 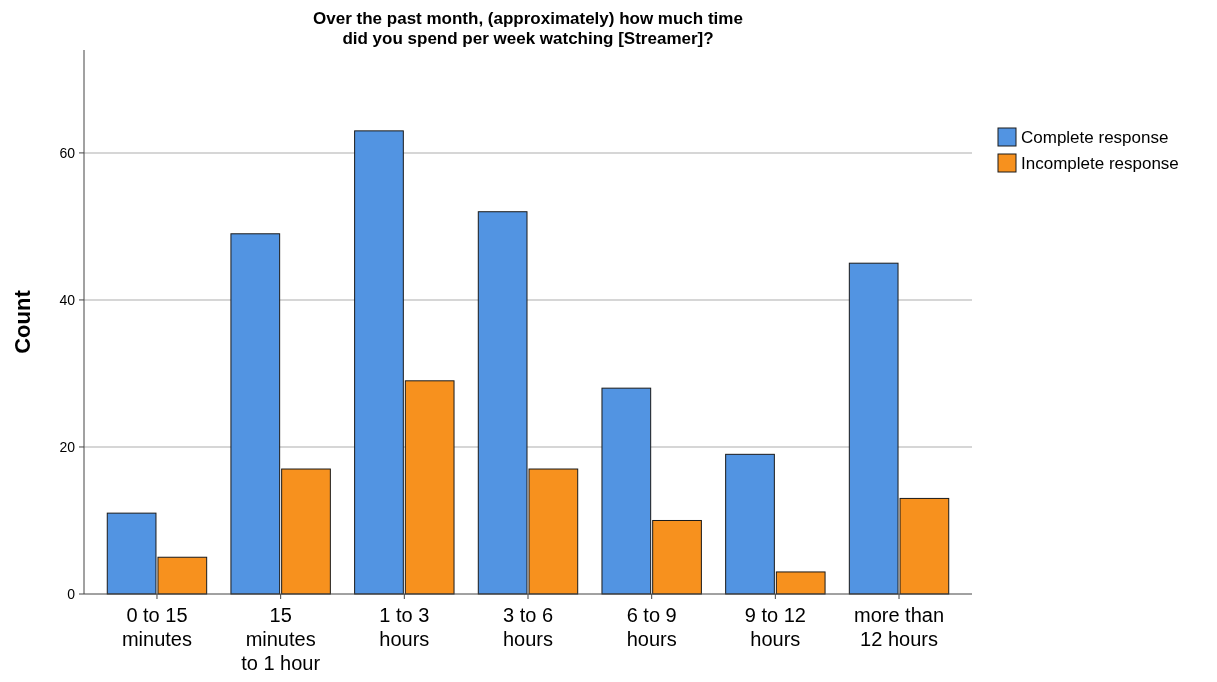 I want to click on x-tick-label: 15 minutes to 1 hour, so click(x=281, y=639).